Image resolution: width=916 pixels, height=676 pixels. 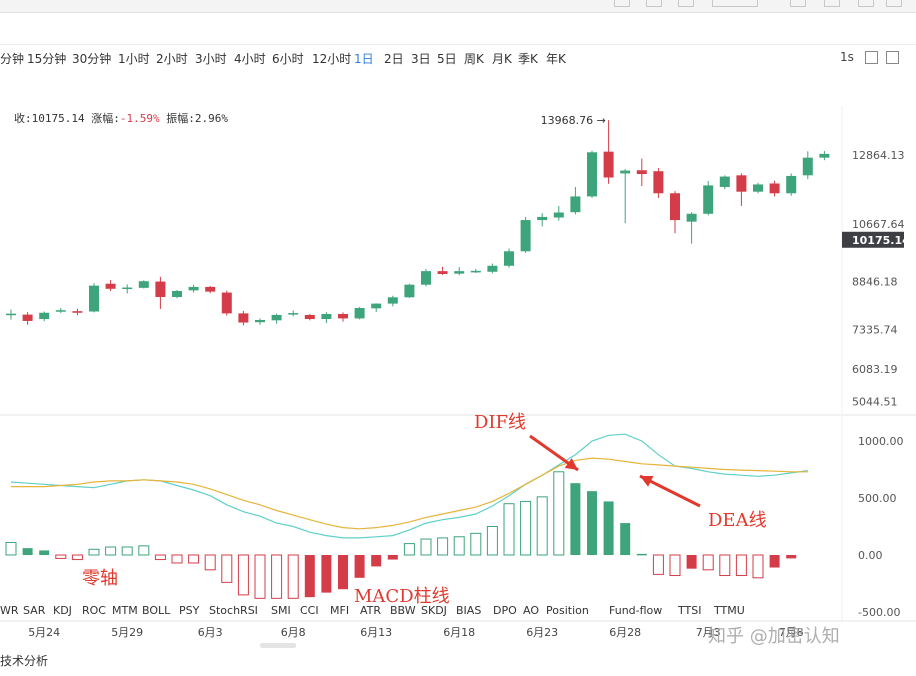 I want to click on timeframe-7: 6小时, so click(x=288, y=59).